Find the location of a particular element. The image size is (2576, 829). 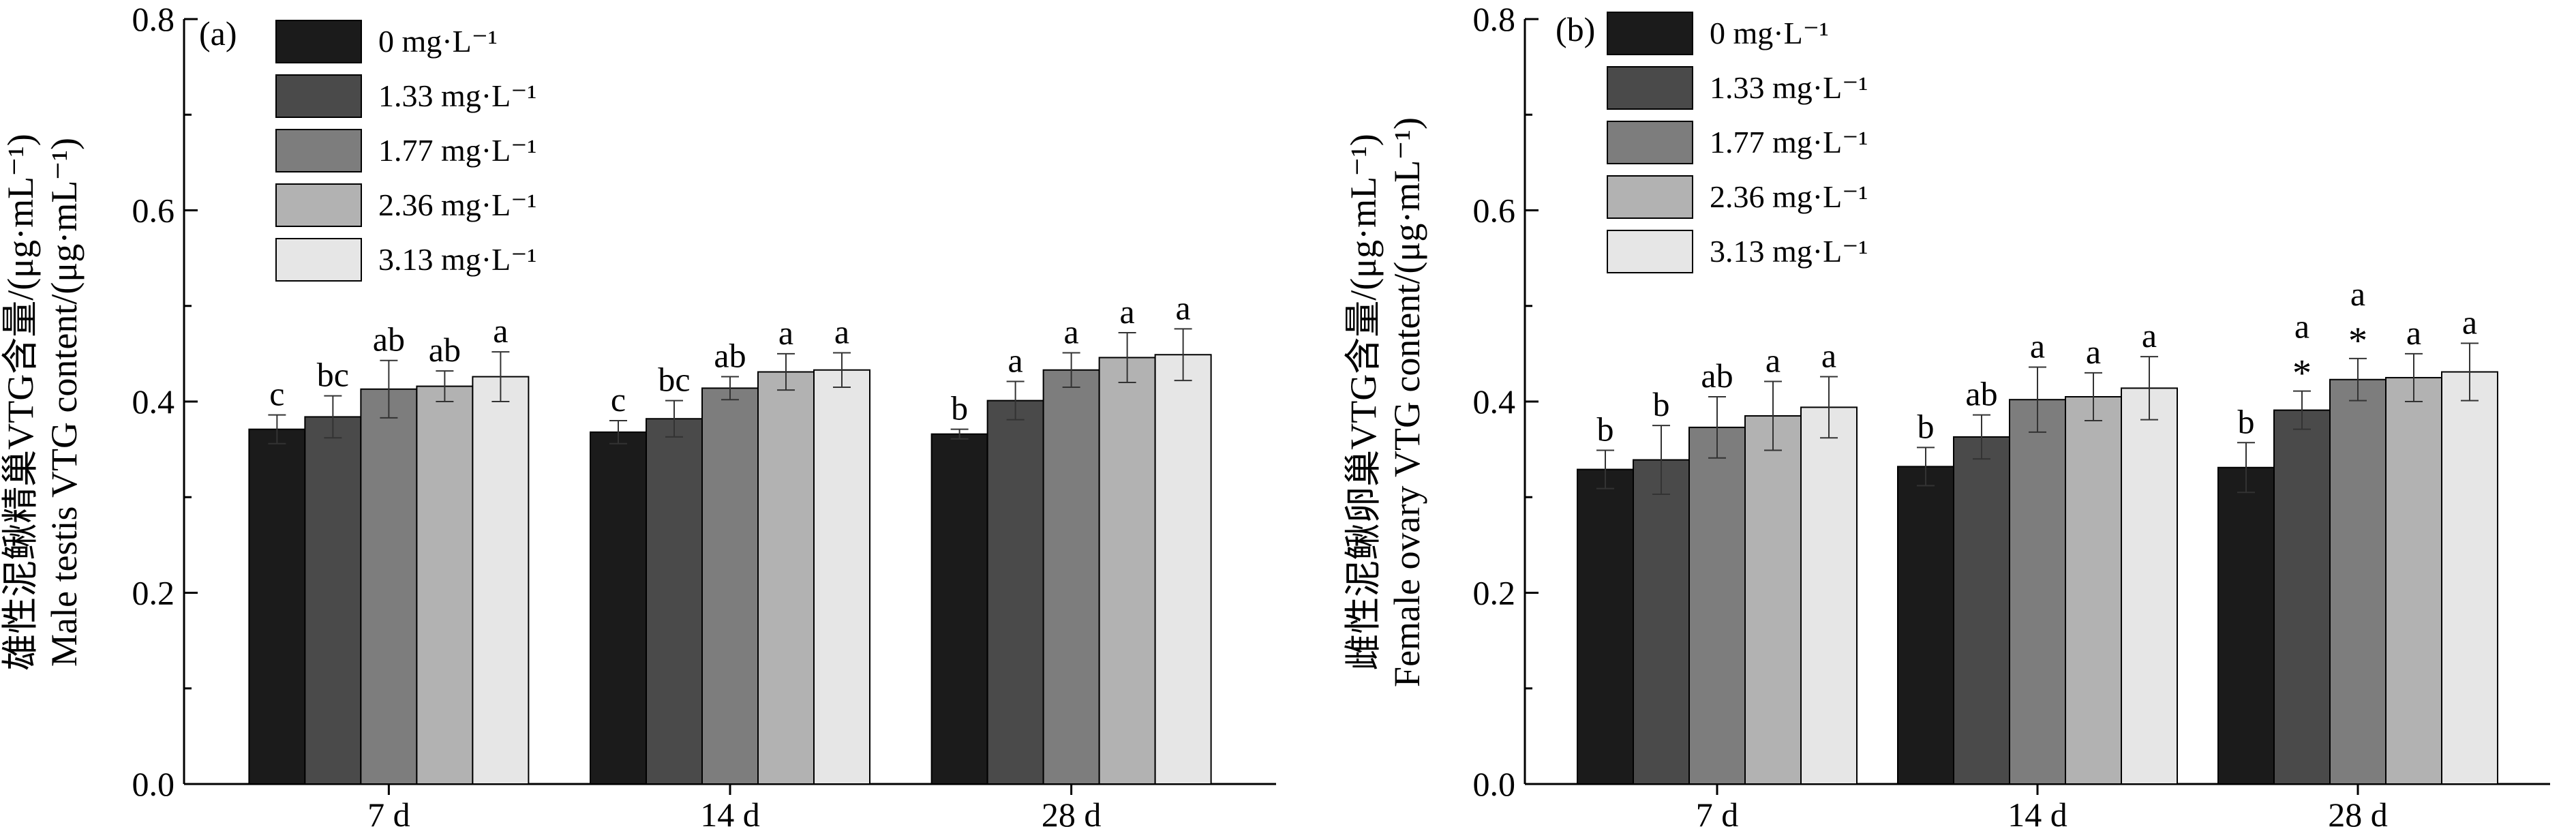

y-axis-label-cn: 雄性泥鳅精巢VTG含量/(μg·mL⁻¹) is located at coordinates (20, 402).